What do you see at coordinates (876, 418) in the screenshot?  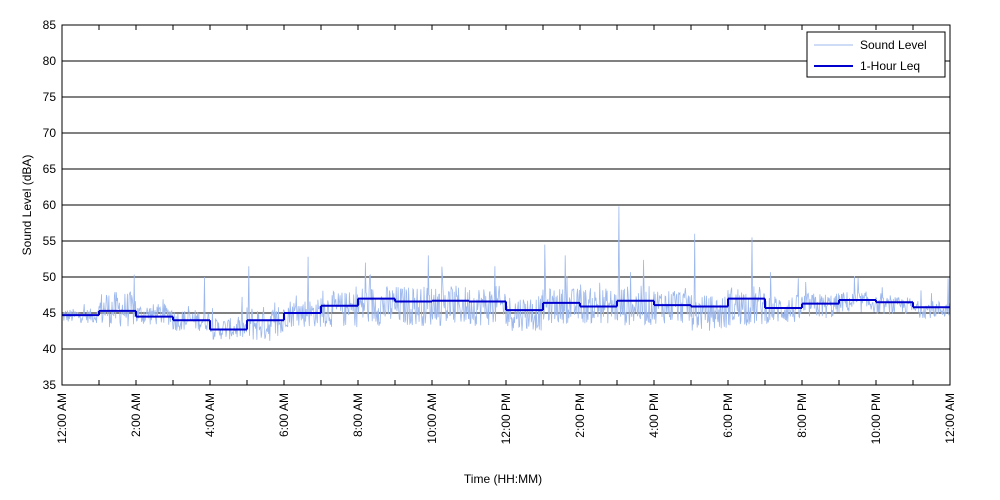 I see `x-tick-label: 10:00 PM` at bounding box center [876, 418].